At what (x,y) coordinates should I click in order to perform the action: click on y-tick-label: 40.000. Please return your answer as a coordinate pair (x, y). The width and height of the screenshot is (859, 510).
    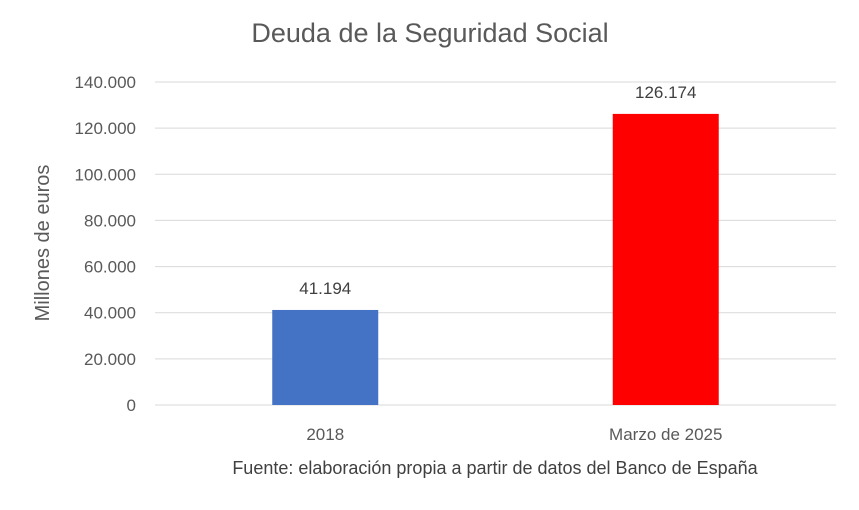
    Looking at the image, I should click on (110, 313).